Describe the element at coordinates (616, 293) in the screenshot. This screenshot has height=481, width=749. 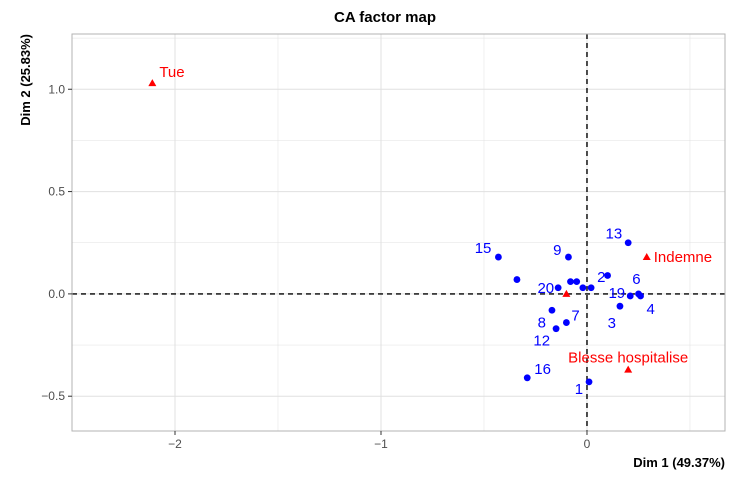
I see `row-point-label-19: 19` at that location.